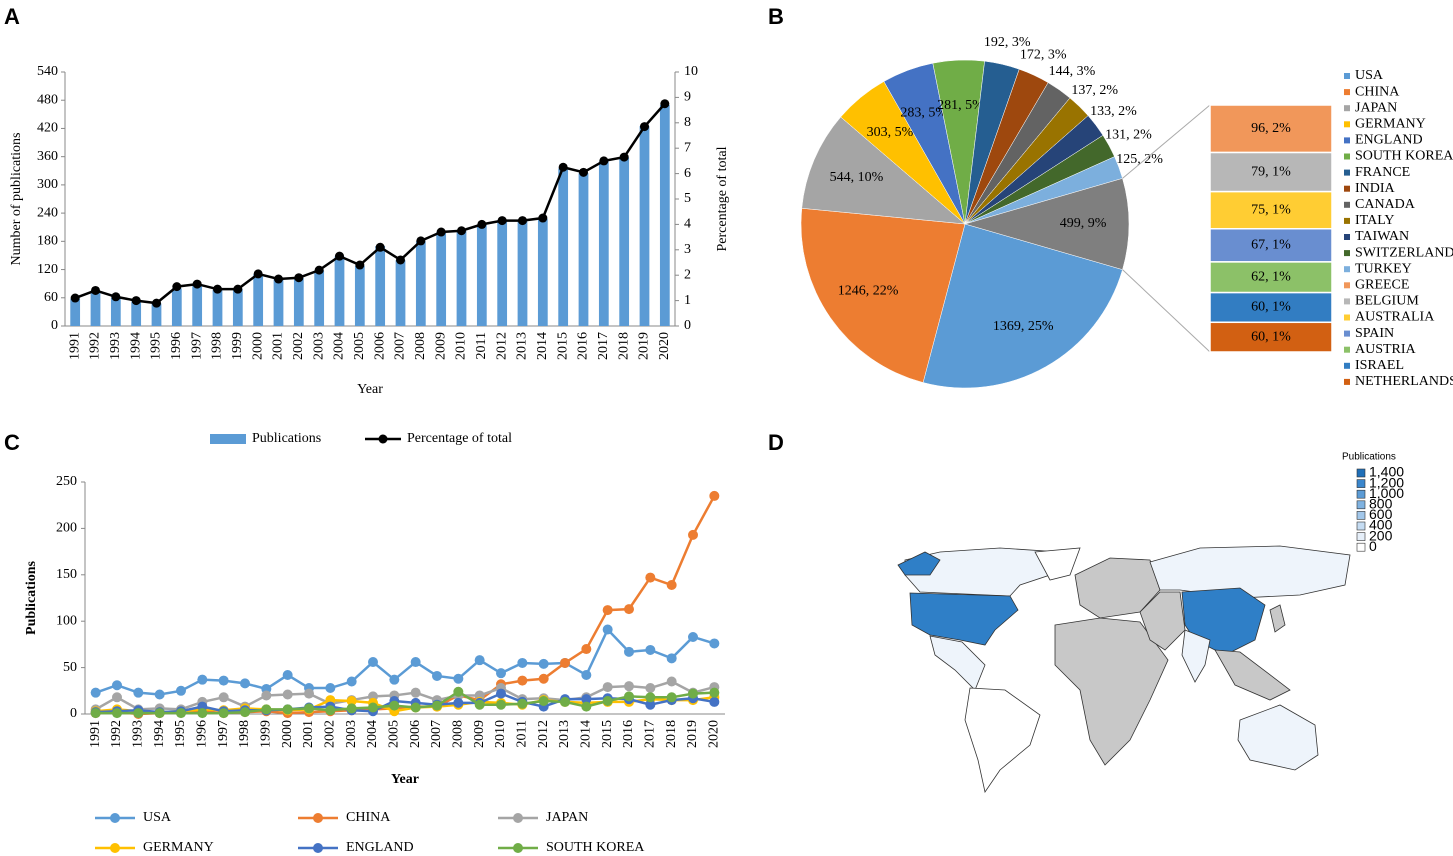 This screenshot has height=856, width=1453. What do you see at coordinates (562, 346) in the screenshot?
I see `x-tick-label: 2015` at bounding box center [562, 346].